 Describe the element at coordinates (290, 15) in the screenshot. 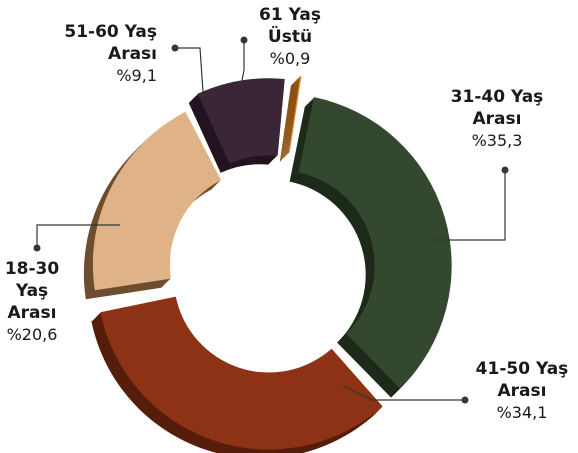

I see `slice-5-label-line-1: 61 Yaş` at that location.